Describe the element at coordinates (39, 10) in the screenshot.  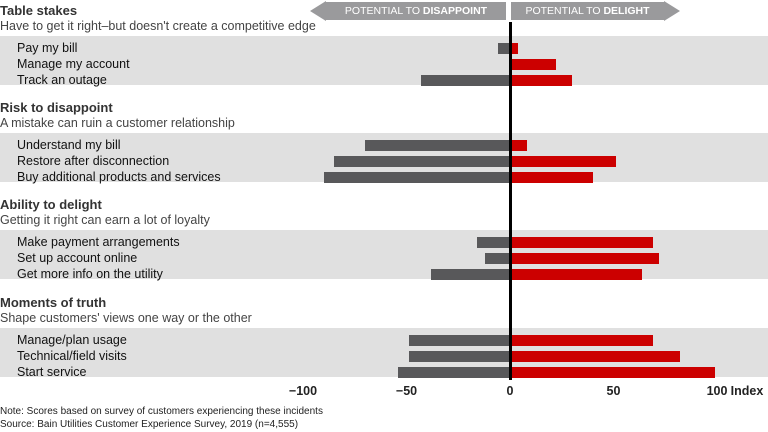
I see `group-title: Table stakes` at that location.